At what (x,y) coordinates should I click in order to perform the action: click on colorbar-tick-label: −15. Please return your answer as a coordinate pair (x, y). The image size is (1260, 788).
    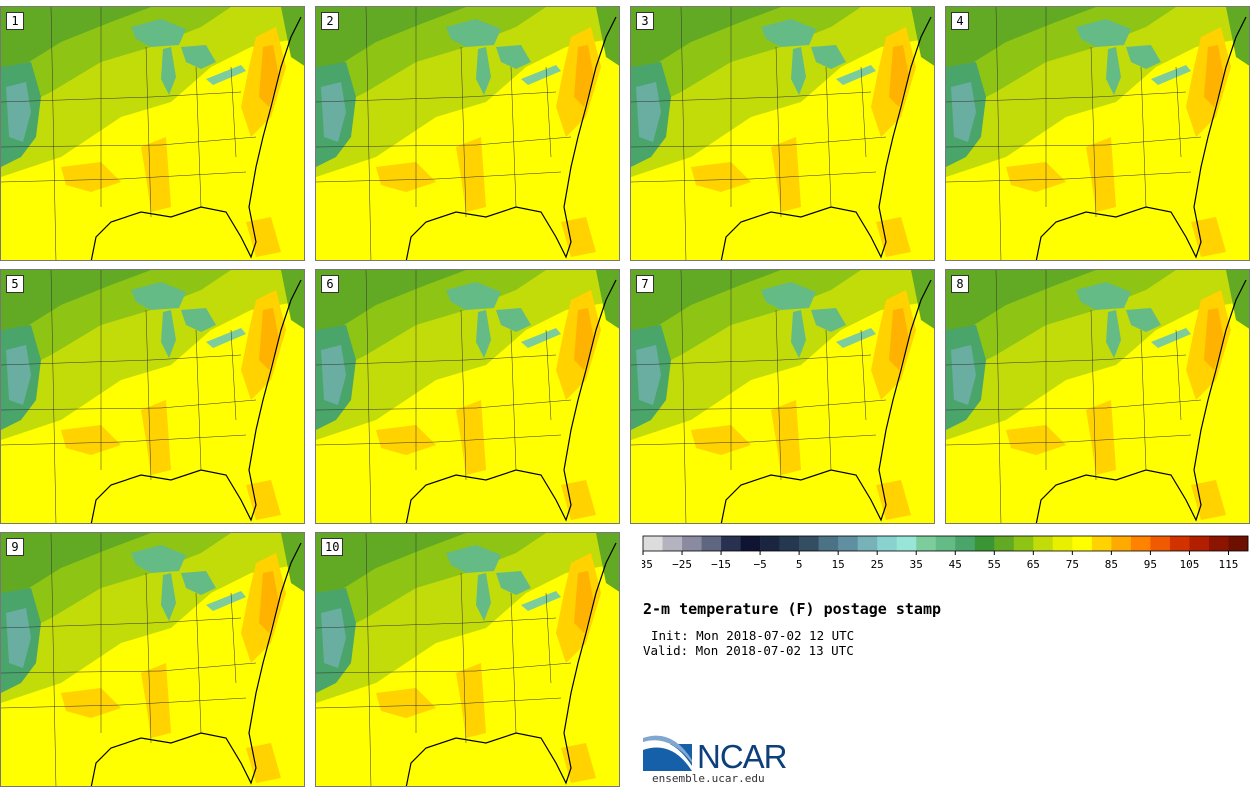
    Looking at the image, I should click on (721, 564).